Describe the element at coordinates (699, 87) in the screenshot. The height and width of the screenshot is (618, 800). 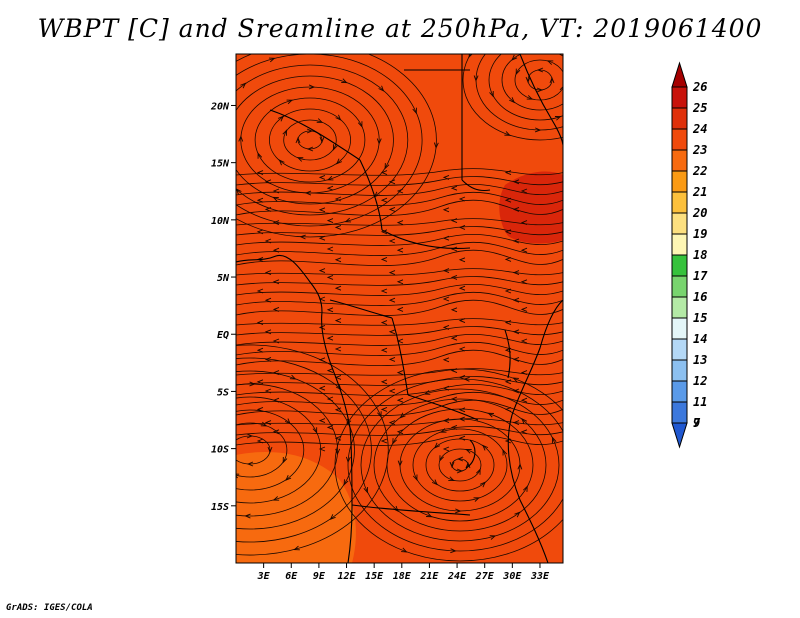
I see `colorbar-label: 26` at that location.